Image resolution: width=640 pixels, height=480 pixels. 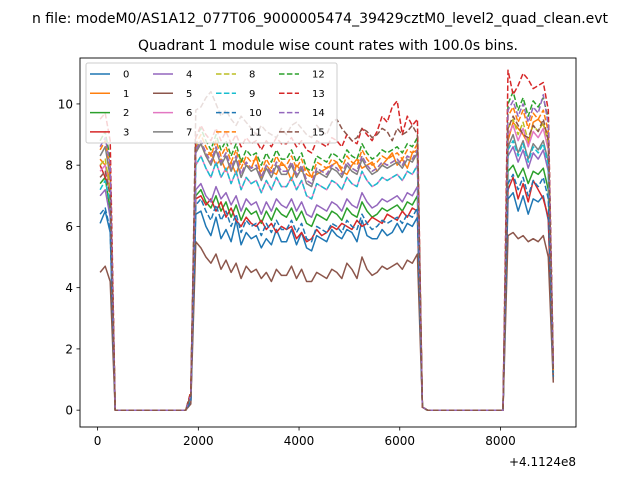 What do you see at coordinates (189, 75) in the screenshot?
I see `legend-label-4: 4` at bounding box center [189, 75].